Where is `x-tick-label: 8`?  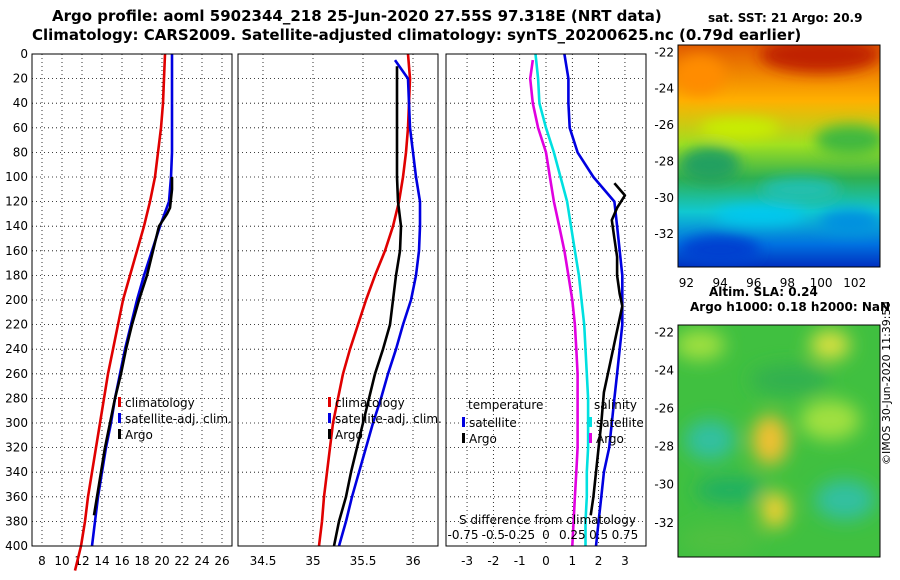 x-tick-label: 8 is located at coordinates (42, 561).